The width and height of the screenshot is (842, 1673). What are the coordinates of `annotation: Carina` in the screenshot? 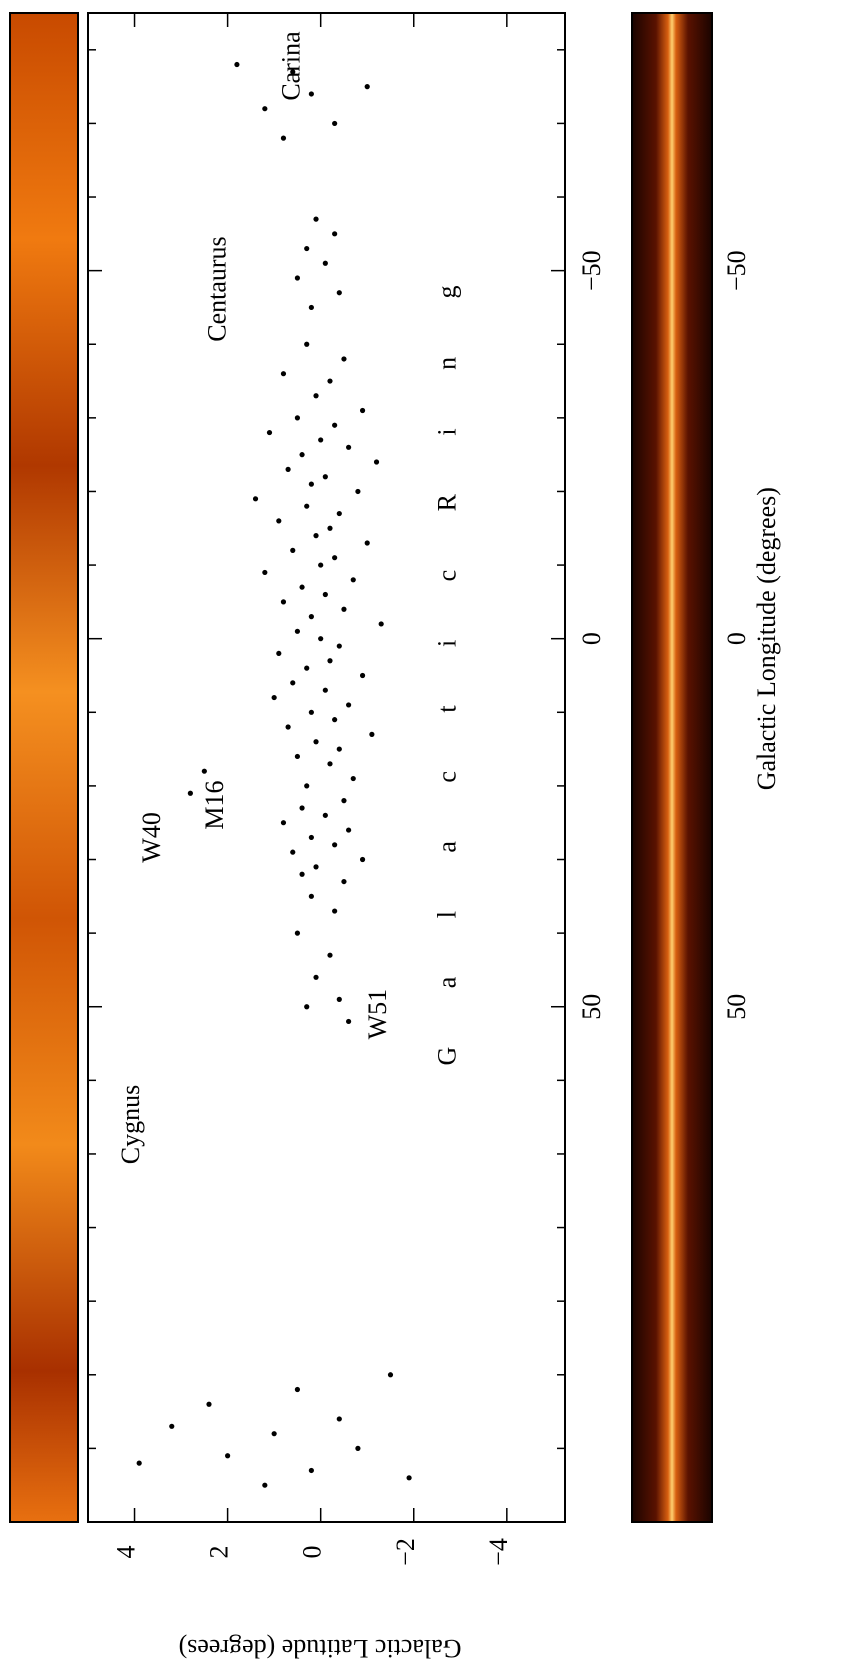 It's located at (291, 66).